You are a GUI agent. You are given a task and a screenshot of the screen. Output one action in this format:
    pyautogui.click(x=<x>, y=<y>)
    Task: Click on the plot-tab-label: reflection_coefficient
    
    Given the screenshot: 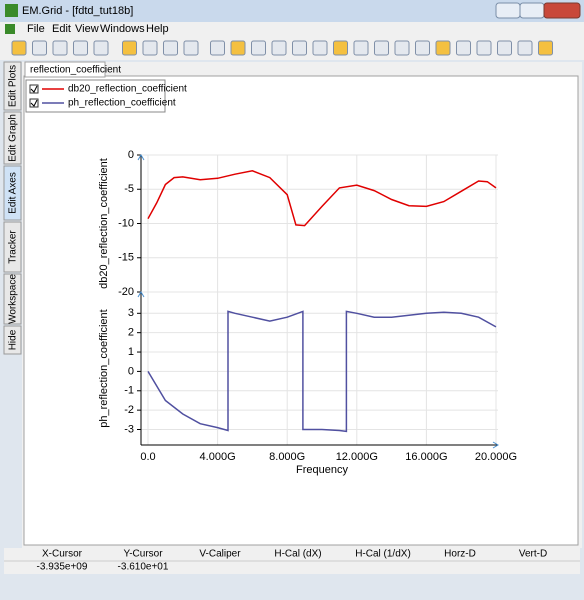 What is the action you would take?
    pyautogui.click(x=75, y=70)
    